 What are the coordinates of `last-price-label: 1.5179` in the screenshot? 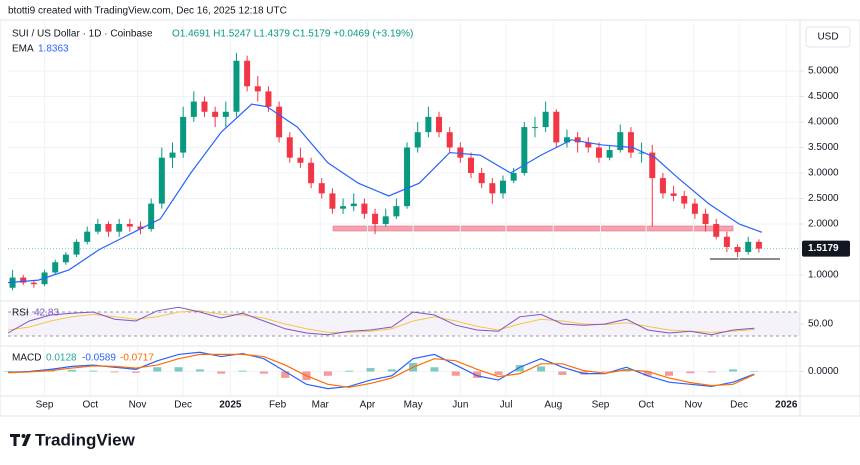 It's located at (823, 248).